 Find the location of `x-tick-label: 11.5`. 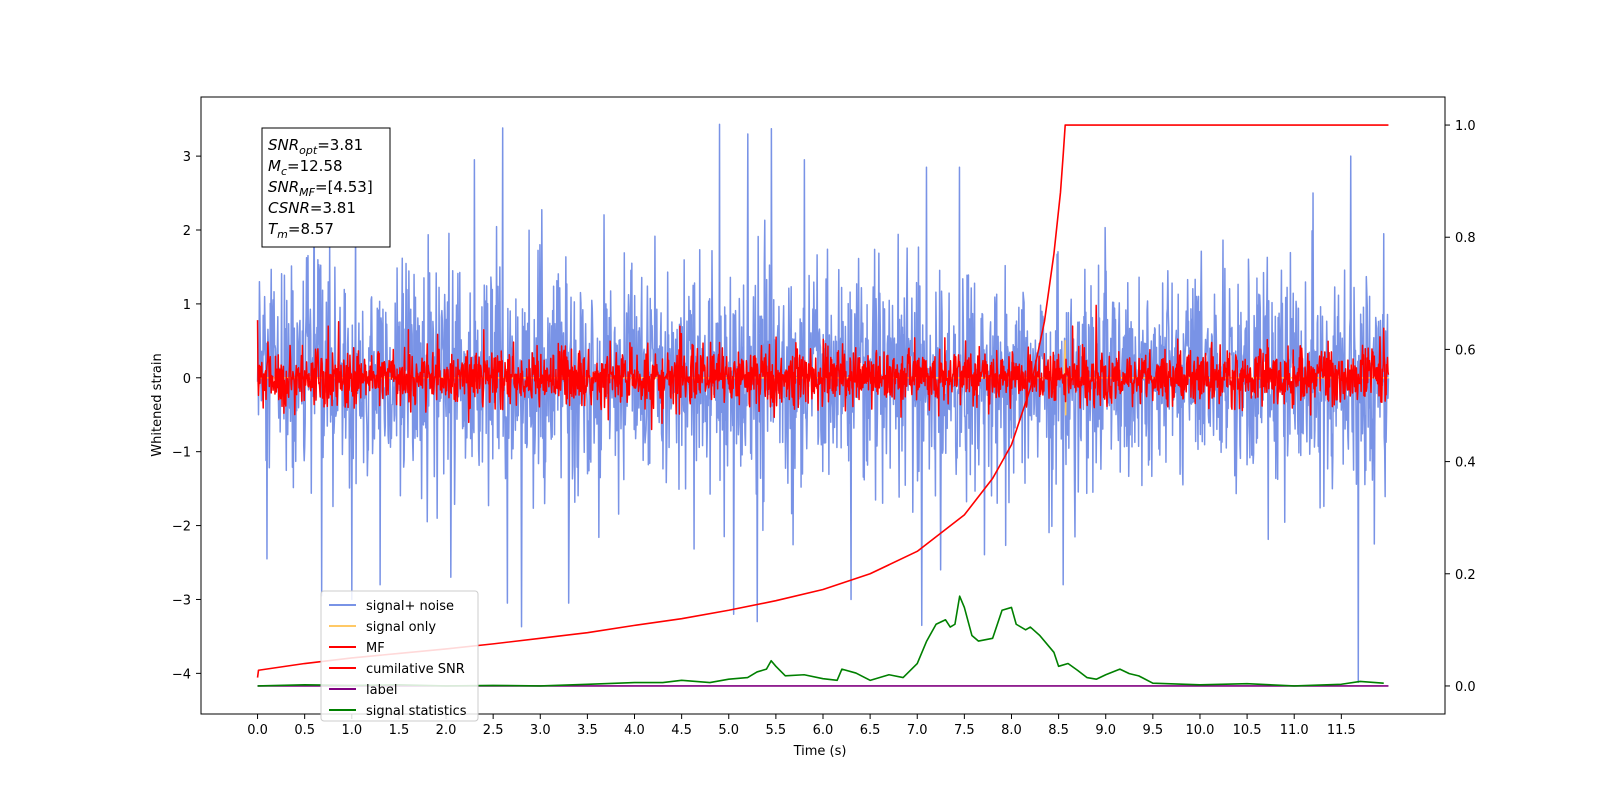

x-tick-label: 11.5 is located at coordinates (1341, 730).